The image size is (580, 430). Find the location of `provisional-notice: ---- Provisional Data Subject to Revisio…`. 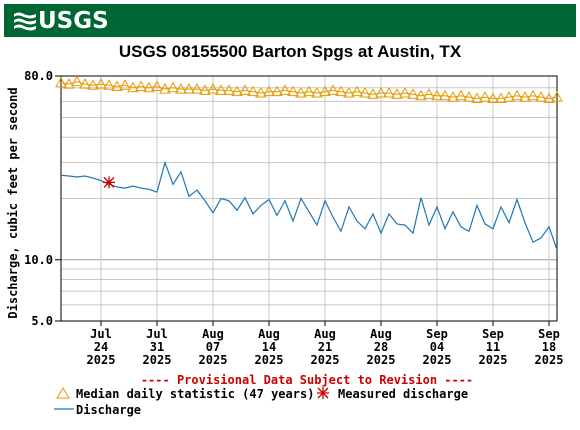

provisional-notice: ---- Provisional Data Subject to Revisio… is located at coordinates (307, 380).